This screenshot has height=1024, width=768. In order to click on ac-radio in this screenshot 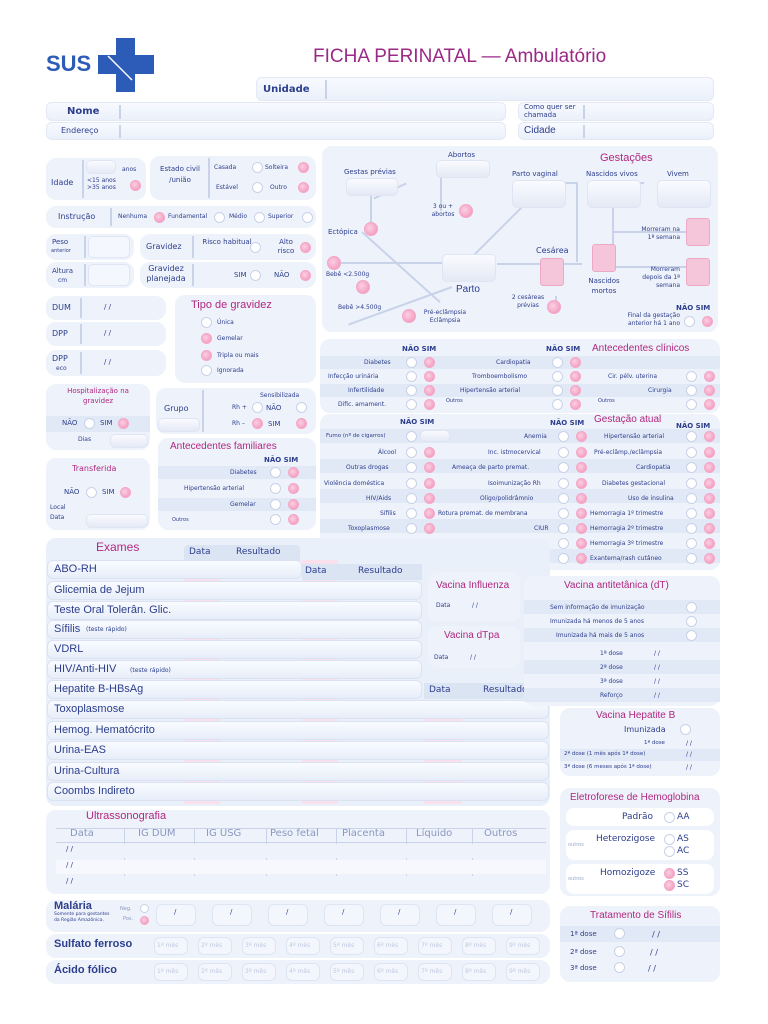, I will do `click(669, 851)`.